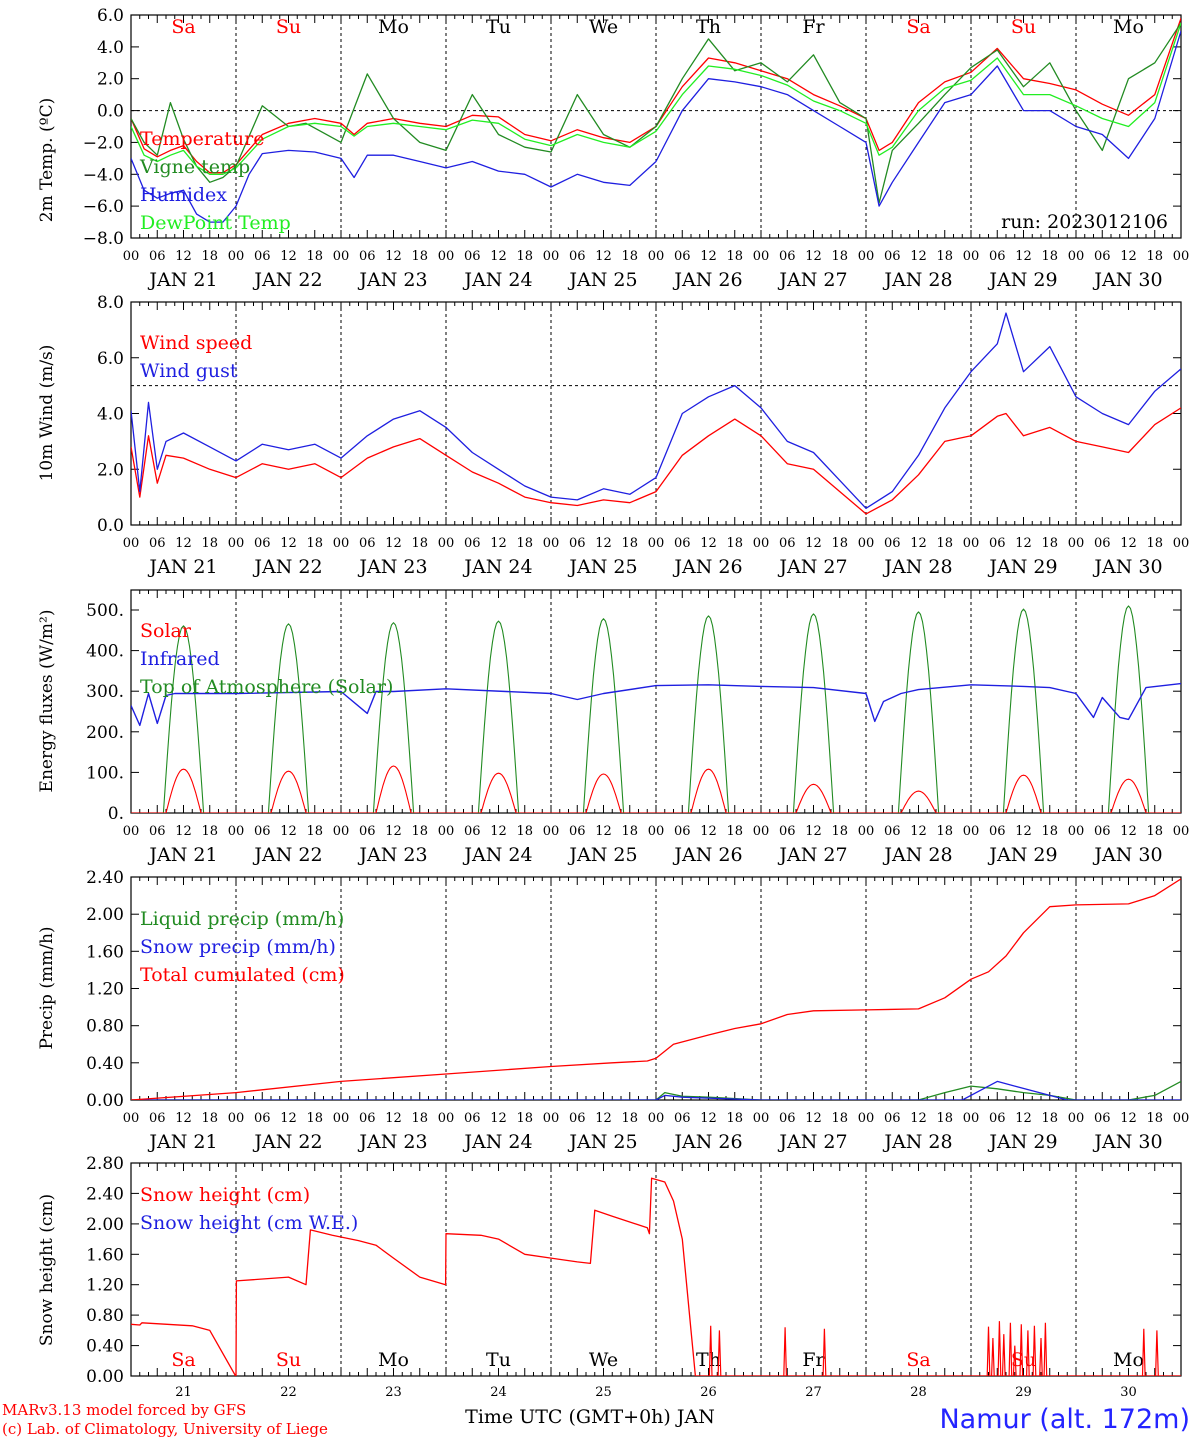 The image size is (1194, 1440). I want to click on y-tick-label: −8.0, so click(103, 239).